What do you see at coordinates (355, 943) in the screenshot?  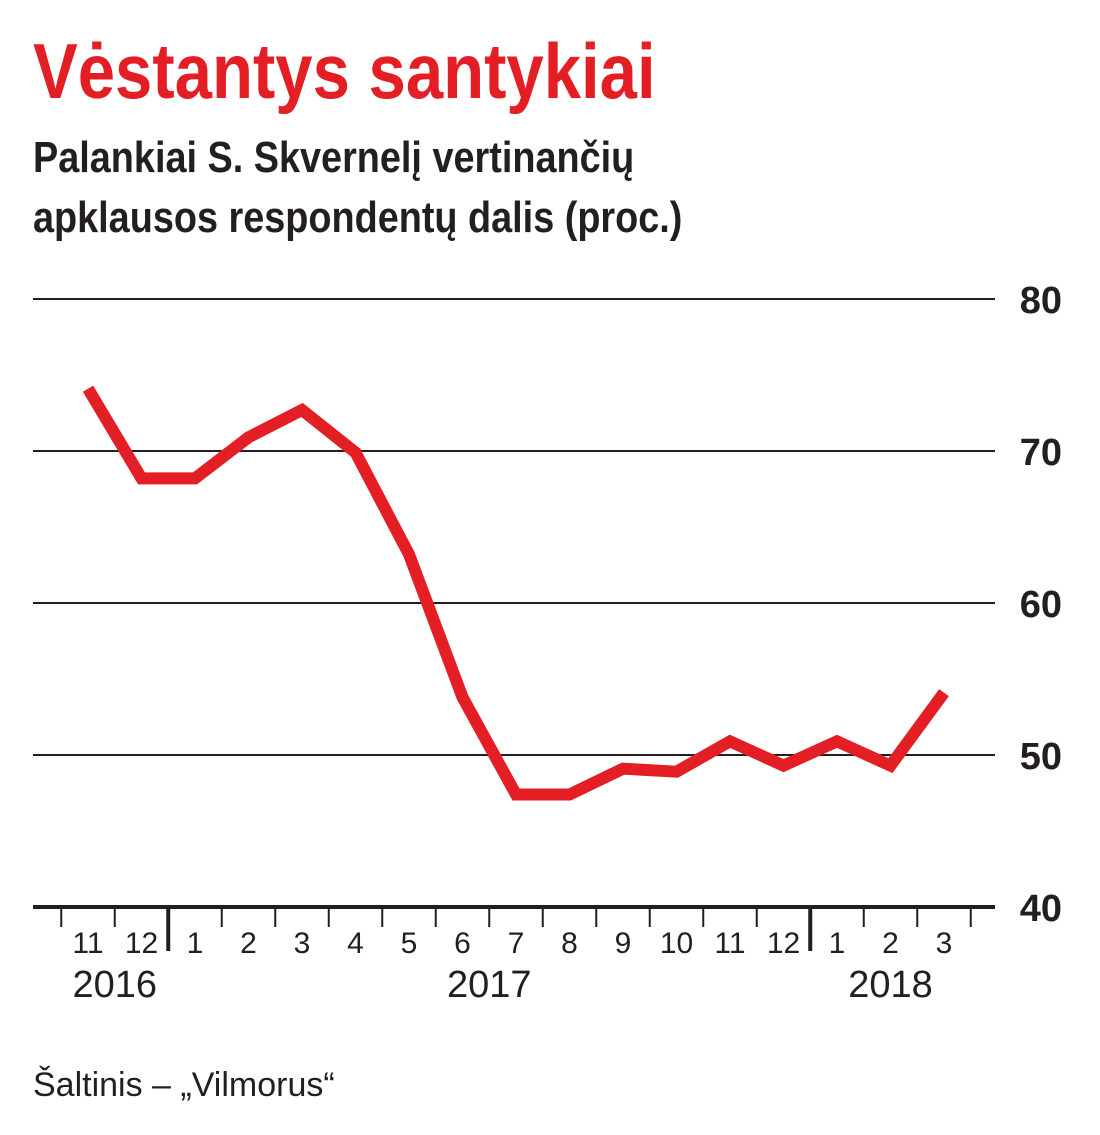 I see `x-tick-label: 4` at bounding box center [355, 943].